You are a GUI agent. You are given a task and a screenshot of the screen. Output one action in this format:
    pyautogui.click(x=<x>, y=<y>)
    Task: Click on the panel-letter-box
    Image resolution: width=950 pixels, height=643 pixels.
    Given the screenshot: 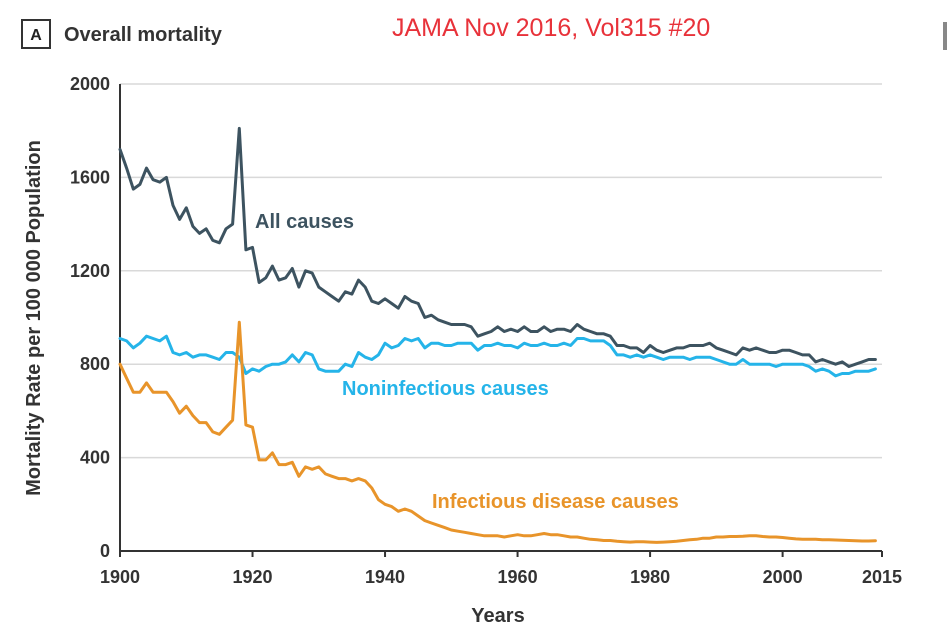 What is the action you would take?
    pyautogui.click(x=36, y=34)
    